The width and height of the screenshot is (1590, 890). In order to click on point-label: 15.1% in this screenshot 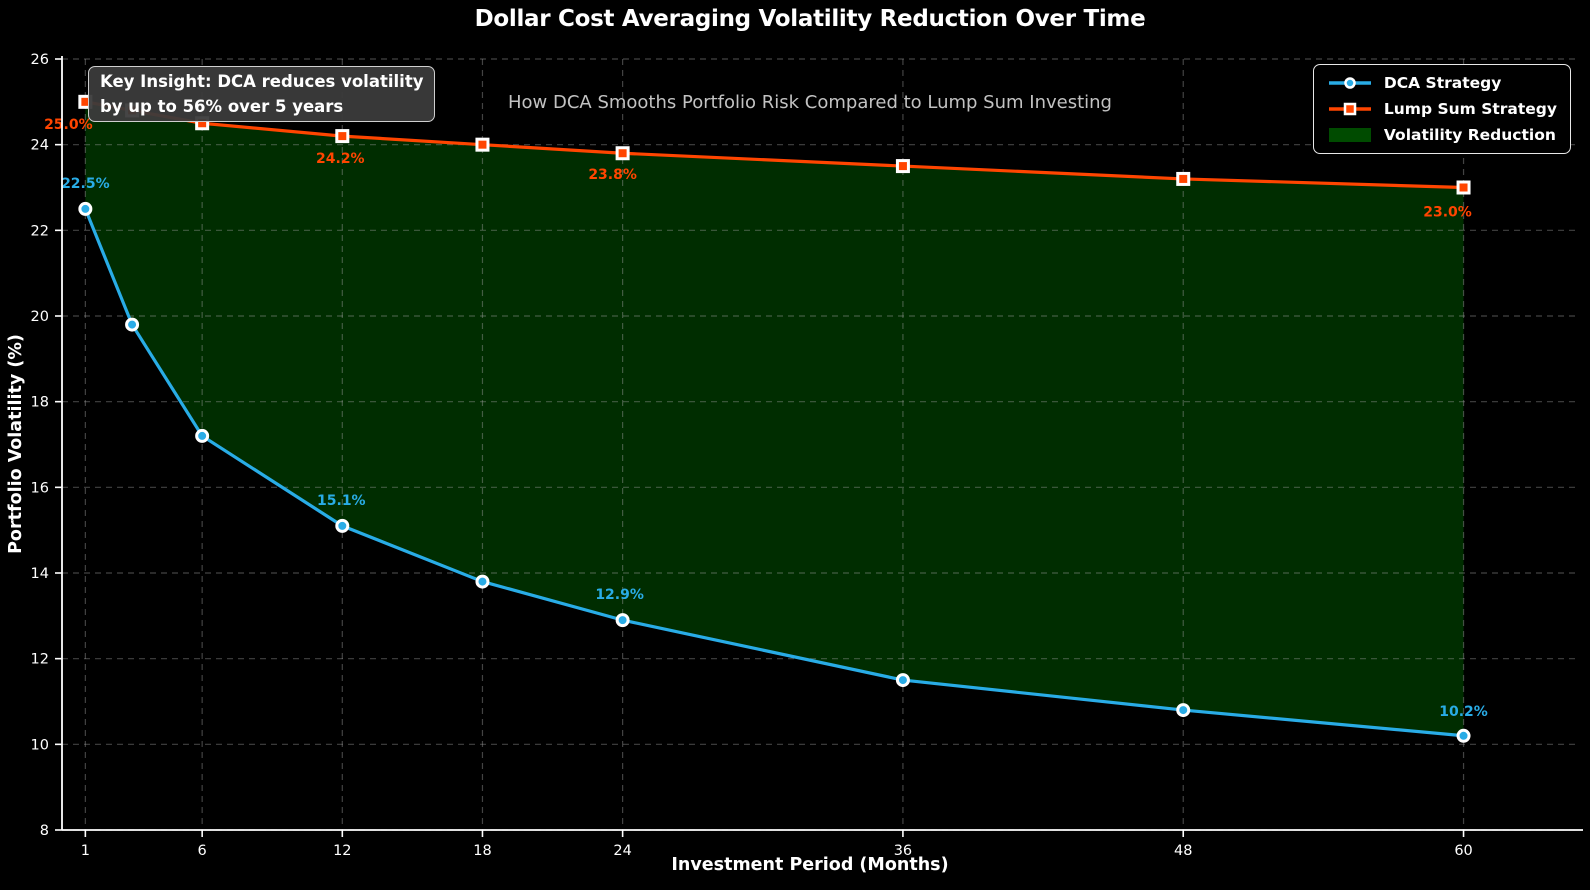, I will do `click(341, 501)`.